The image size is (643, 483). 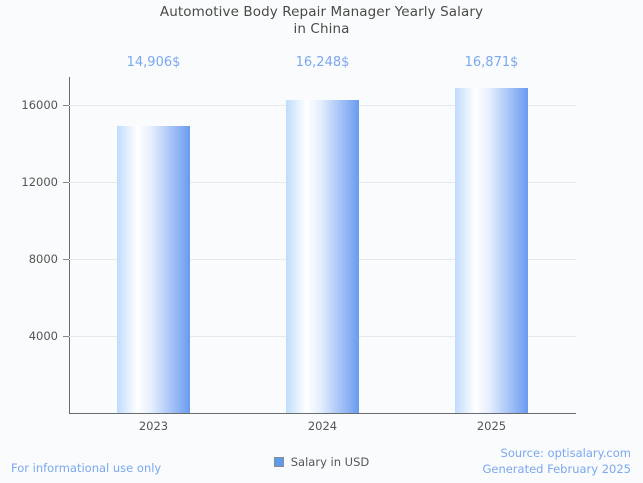 I want to click on chart-title-line-2: in China, so click(x=321, y=29).